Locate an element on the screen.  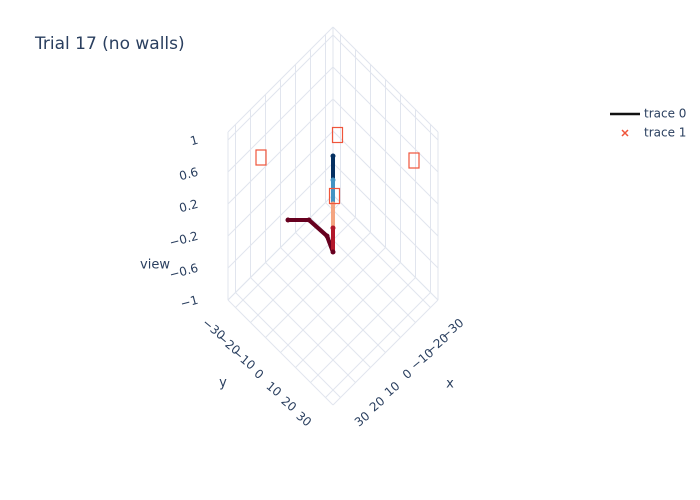
z-tick-label: −0.6 is located at coordinates (184, 271).